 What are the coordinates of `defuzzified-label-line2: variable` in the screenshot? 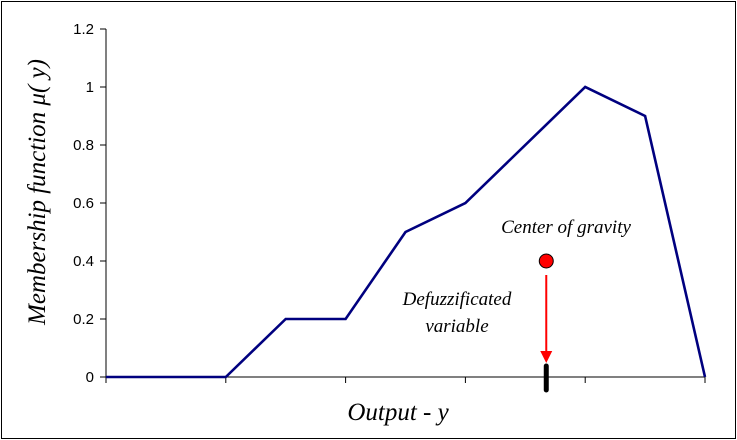 It's located at (456, 326).